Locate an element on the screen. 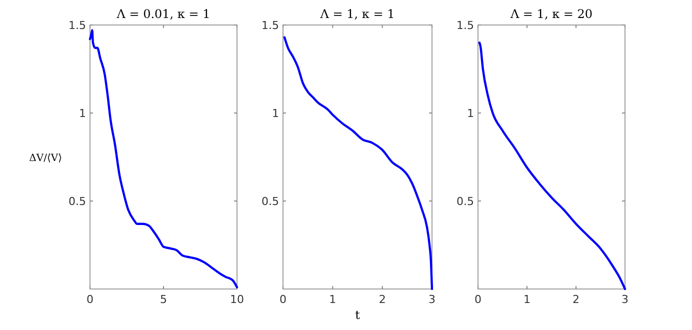 The width and height of the screenshot is (692, 330). x-axis-title: t is located at coordinates (357, 315).